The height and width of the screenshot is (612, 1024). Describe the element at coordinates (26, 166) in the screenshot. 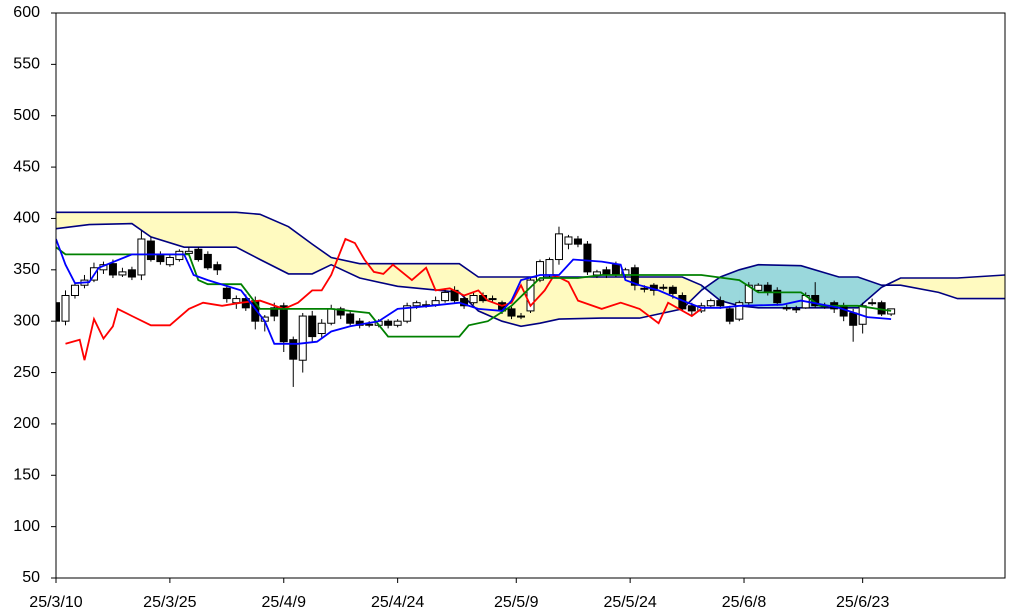

I see `y-tick-label: 450` at that location.